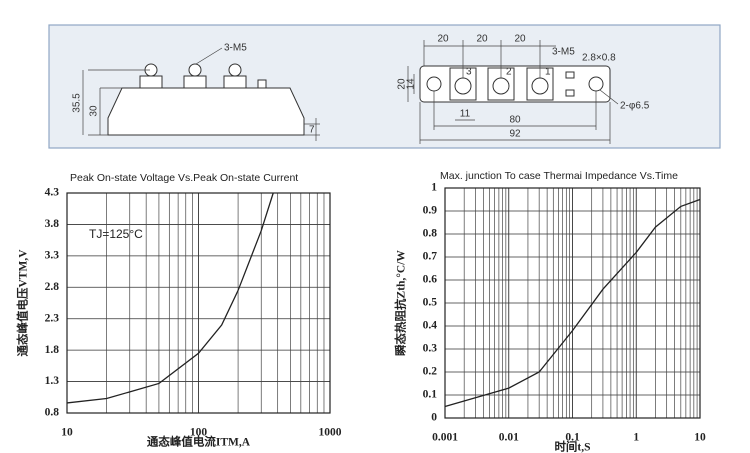  Describe the element at coordinates (572, 446) in the screenshot. I see `x-axis-label: 时间t,S` at that location.